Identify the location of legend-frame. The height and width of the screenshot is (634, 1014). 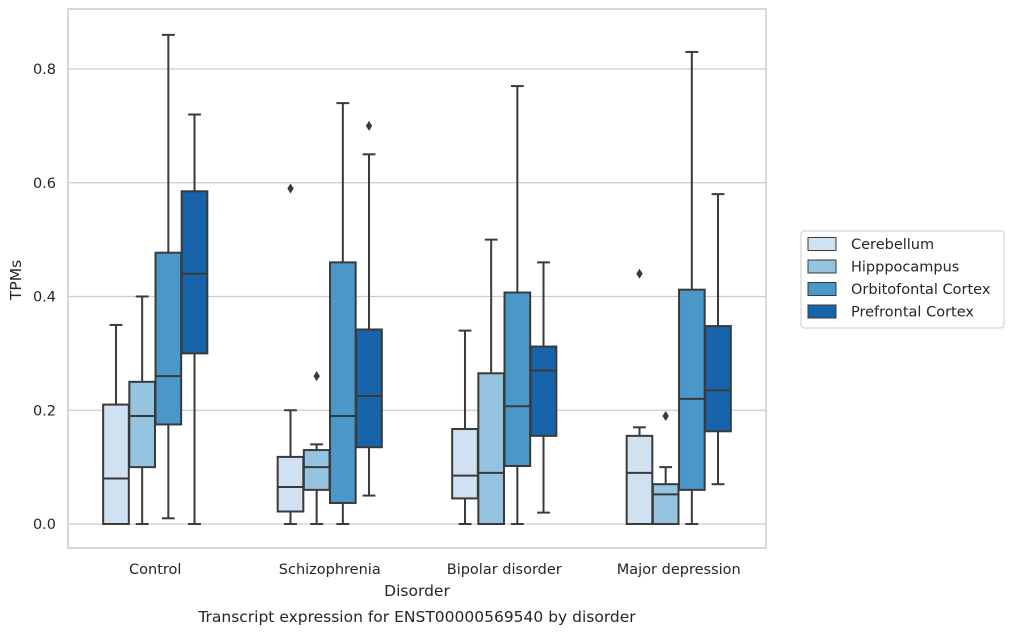
(902, 279).